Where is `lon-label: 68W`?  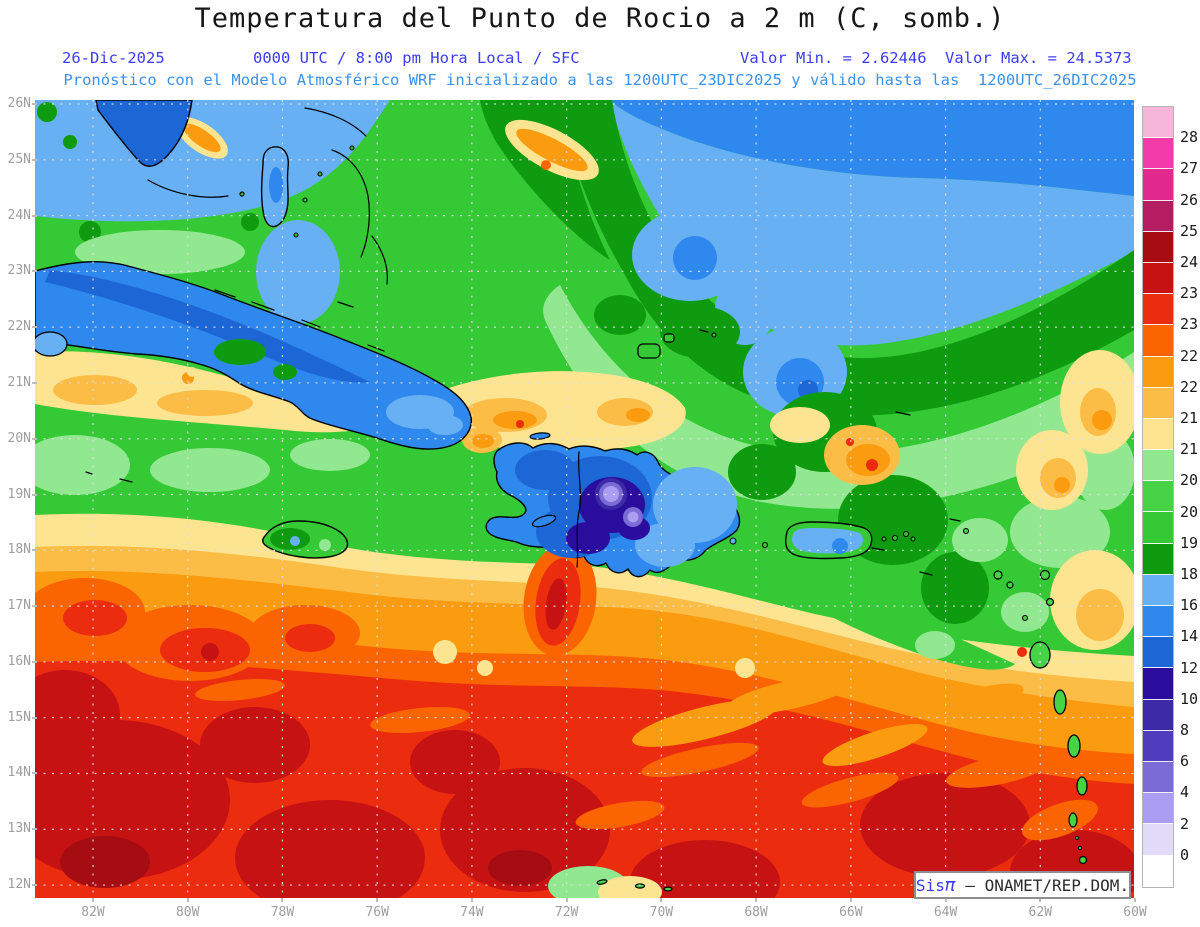 lon-label: 68W is located at coordinates (756, 912).